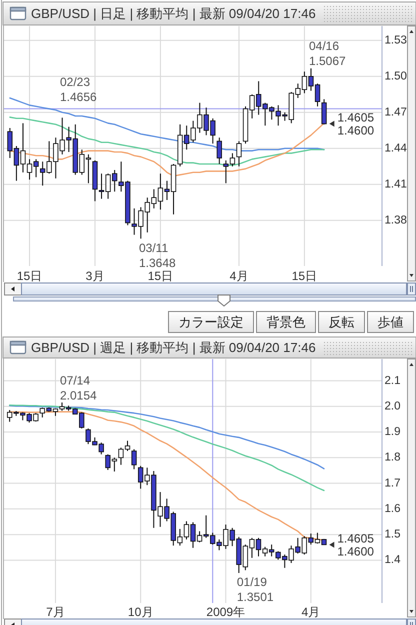 The image size is (416, 625). What do you see at coordinates (396, 148) in the screenshot?
I see `y-tick-label: 1.44` at bounding box center [396, 148].